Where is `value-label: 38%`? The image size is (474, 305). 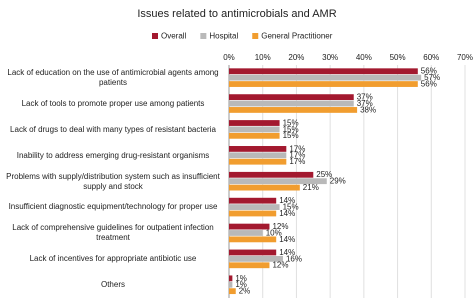 value-label: 38% is located at coordinates (368, 109).